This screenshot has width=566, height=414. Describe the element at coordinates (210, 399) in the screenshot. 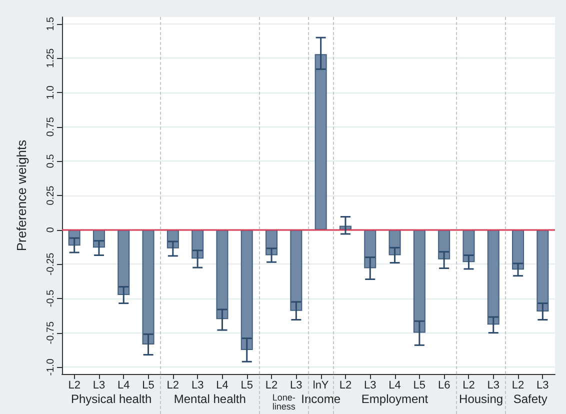

I see `text: Mental health` at that location.